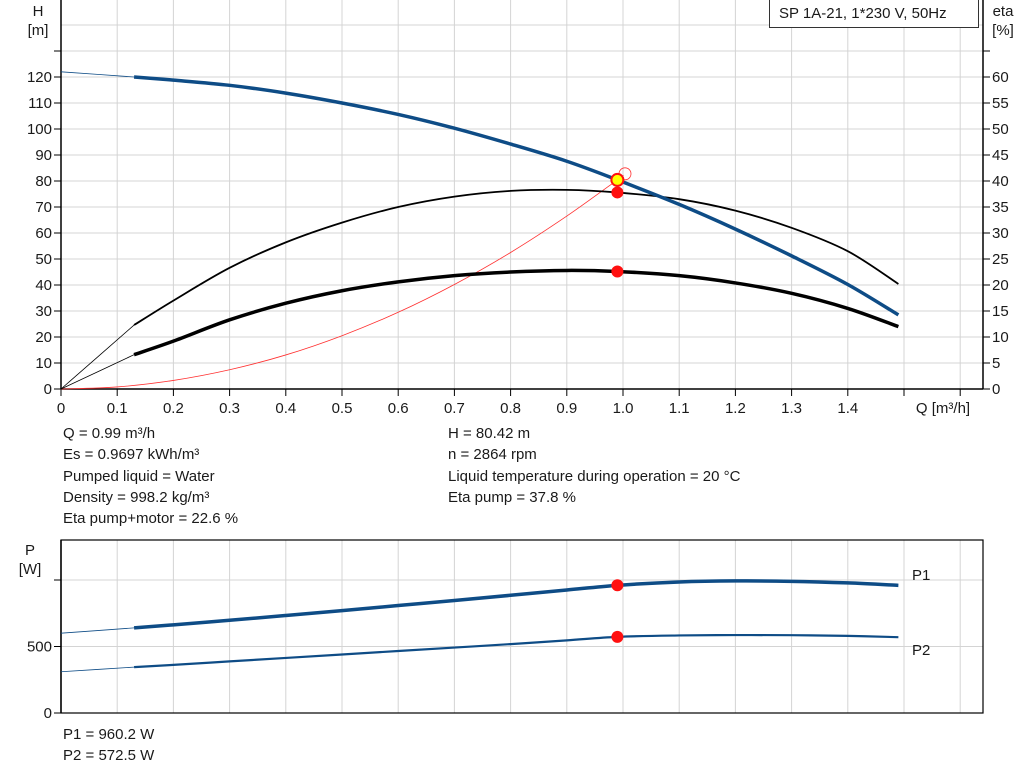 The height and width of the screenshot is (781, 1024). I want to click on op-eta-total-point, so click(617, 271).